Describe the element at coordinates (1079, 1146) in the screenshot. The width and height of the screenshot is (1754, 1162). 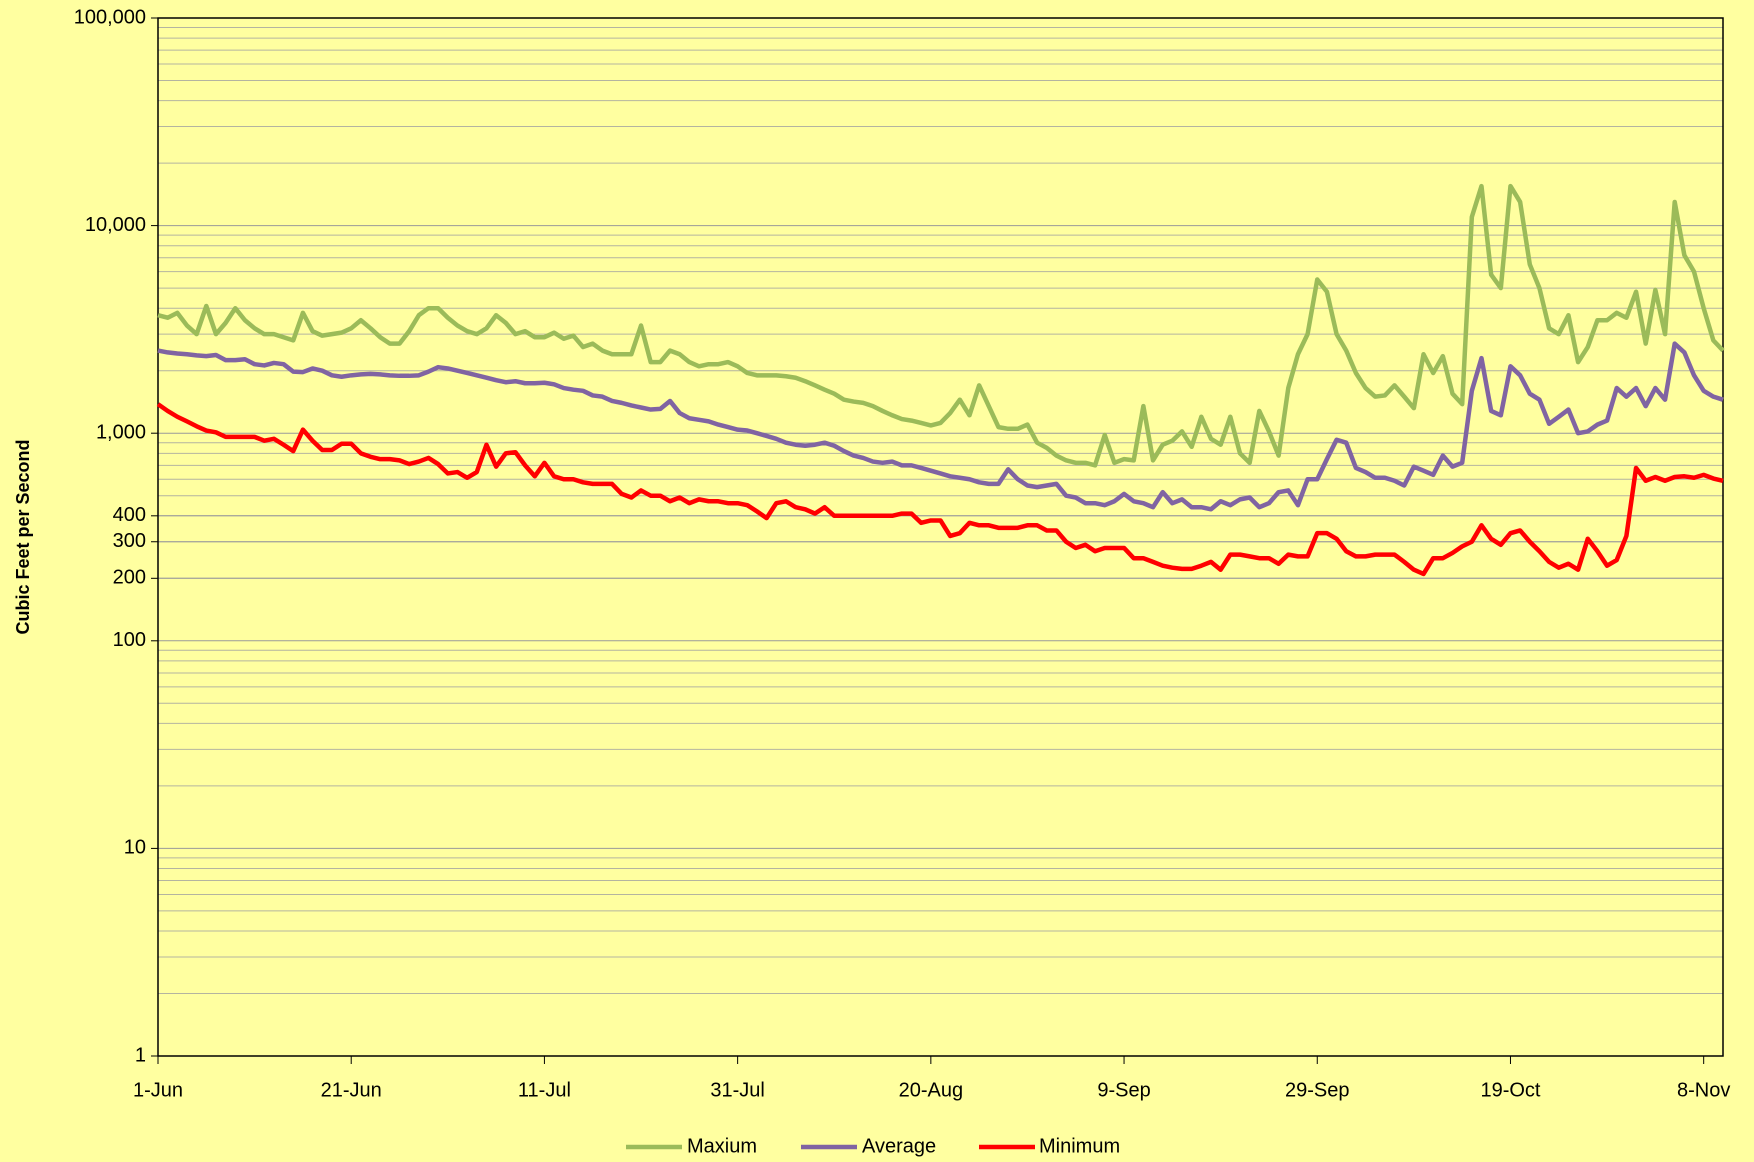
I see `legend-label: Minimum` at that location.